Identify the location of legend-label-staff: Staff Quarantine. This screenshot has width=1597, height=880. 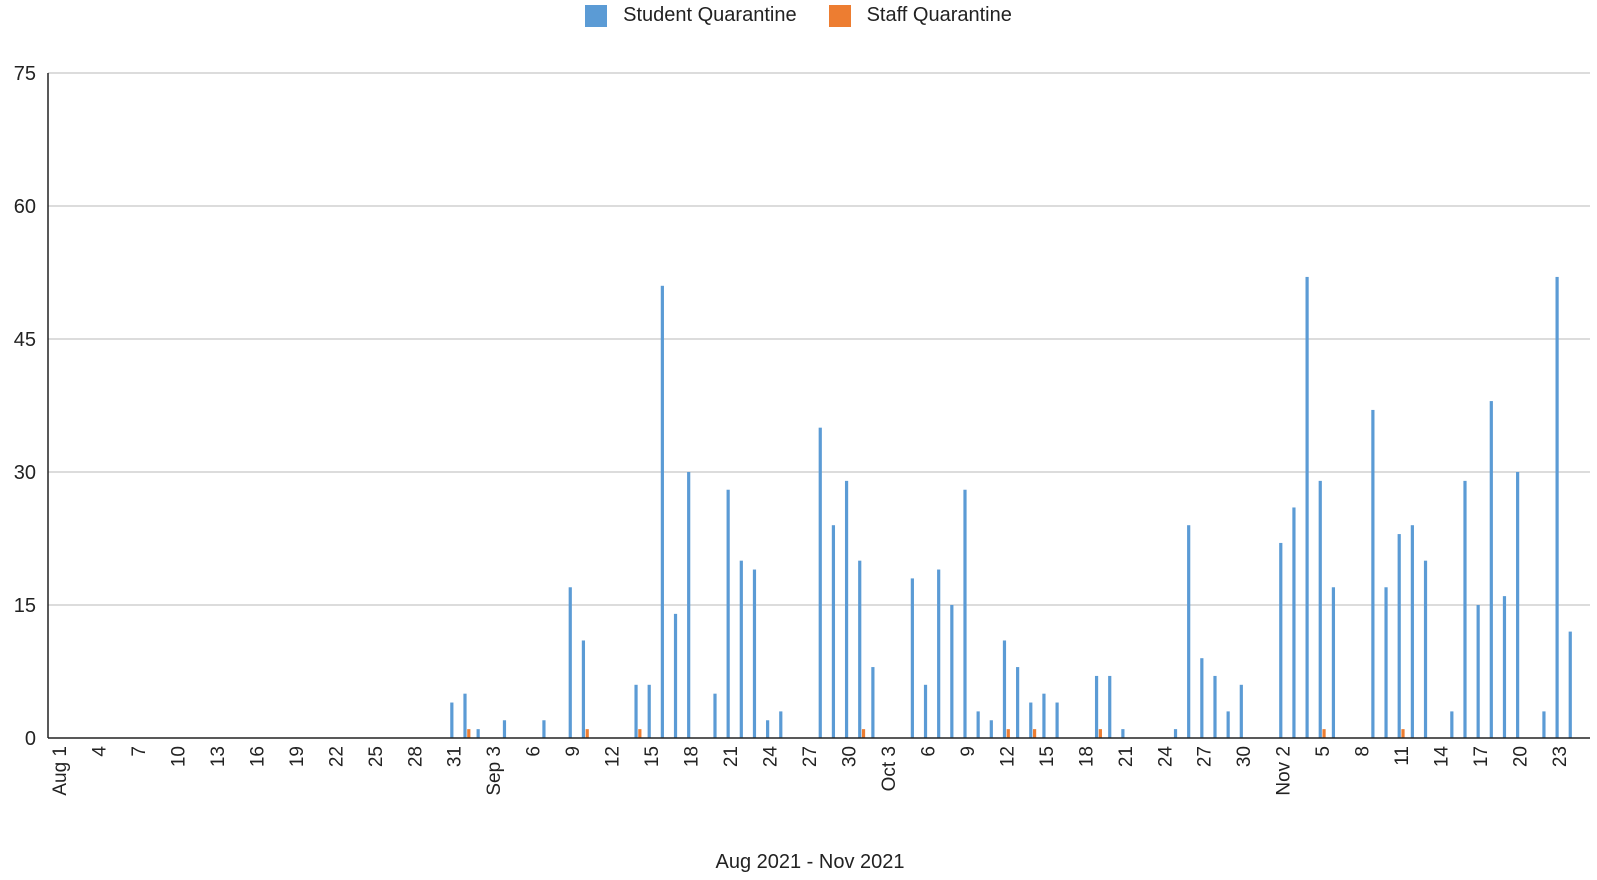
(939, 15).